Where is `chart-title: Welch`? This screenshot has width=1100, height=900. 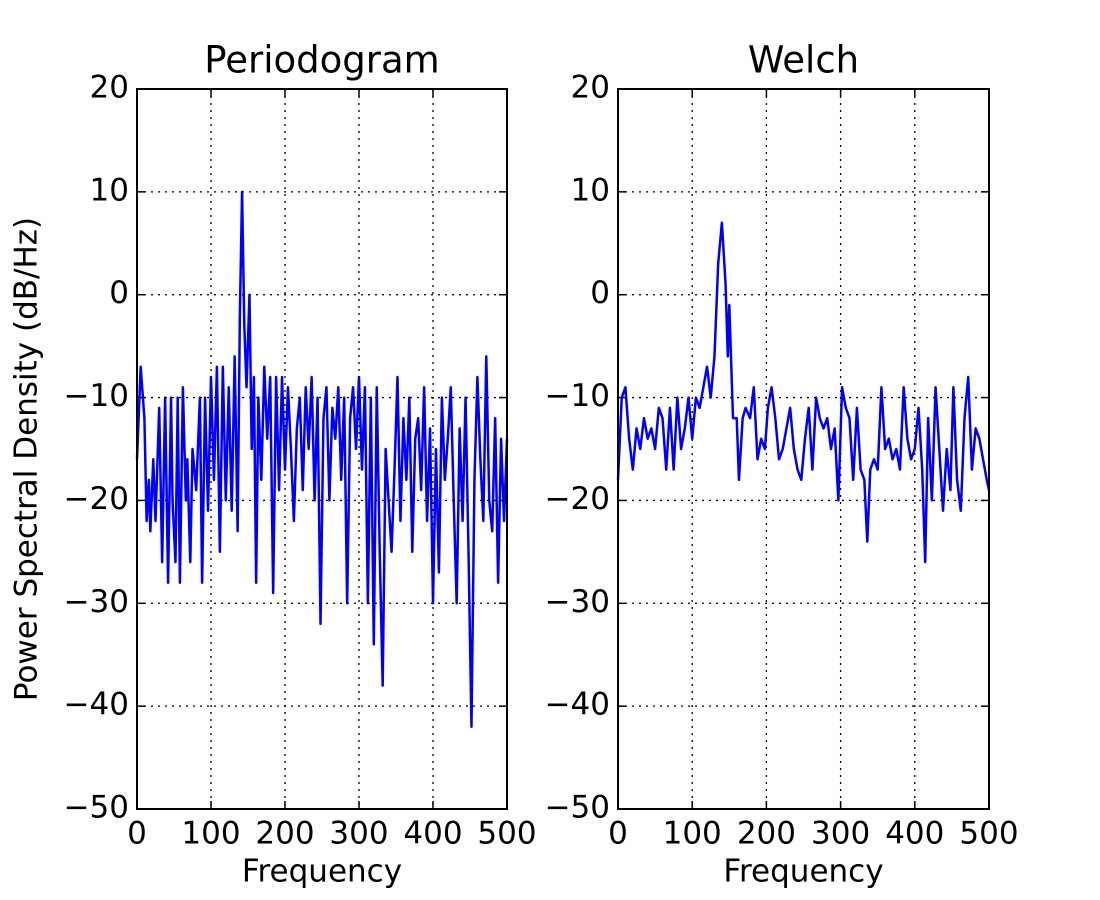 chart-title: Welch is located at coordinates (803, 60).